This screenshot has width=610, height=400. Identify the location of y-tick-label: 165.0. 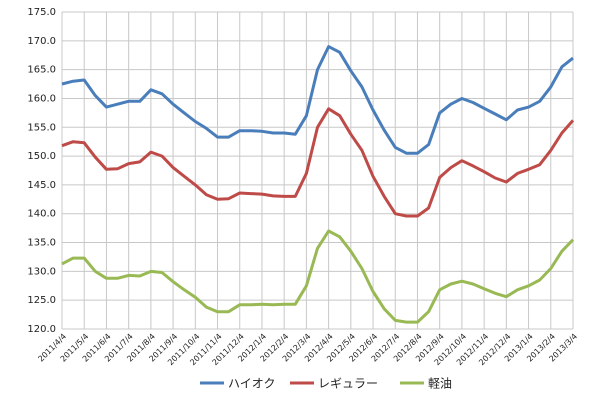
(41, 70).